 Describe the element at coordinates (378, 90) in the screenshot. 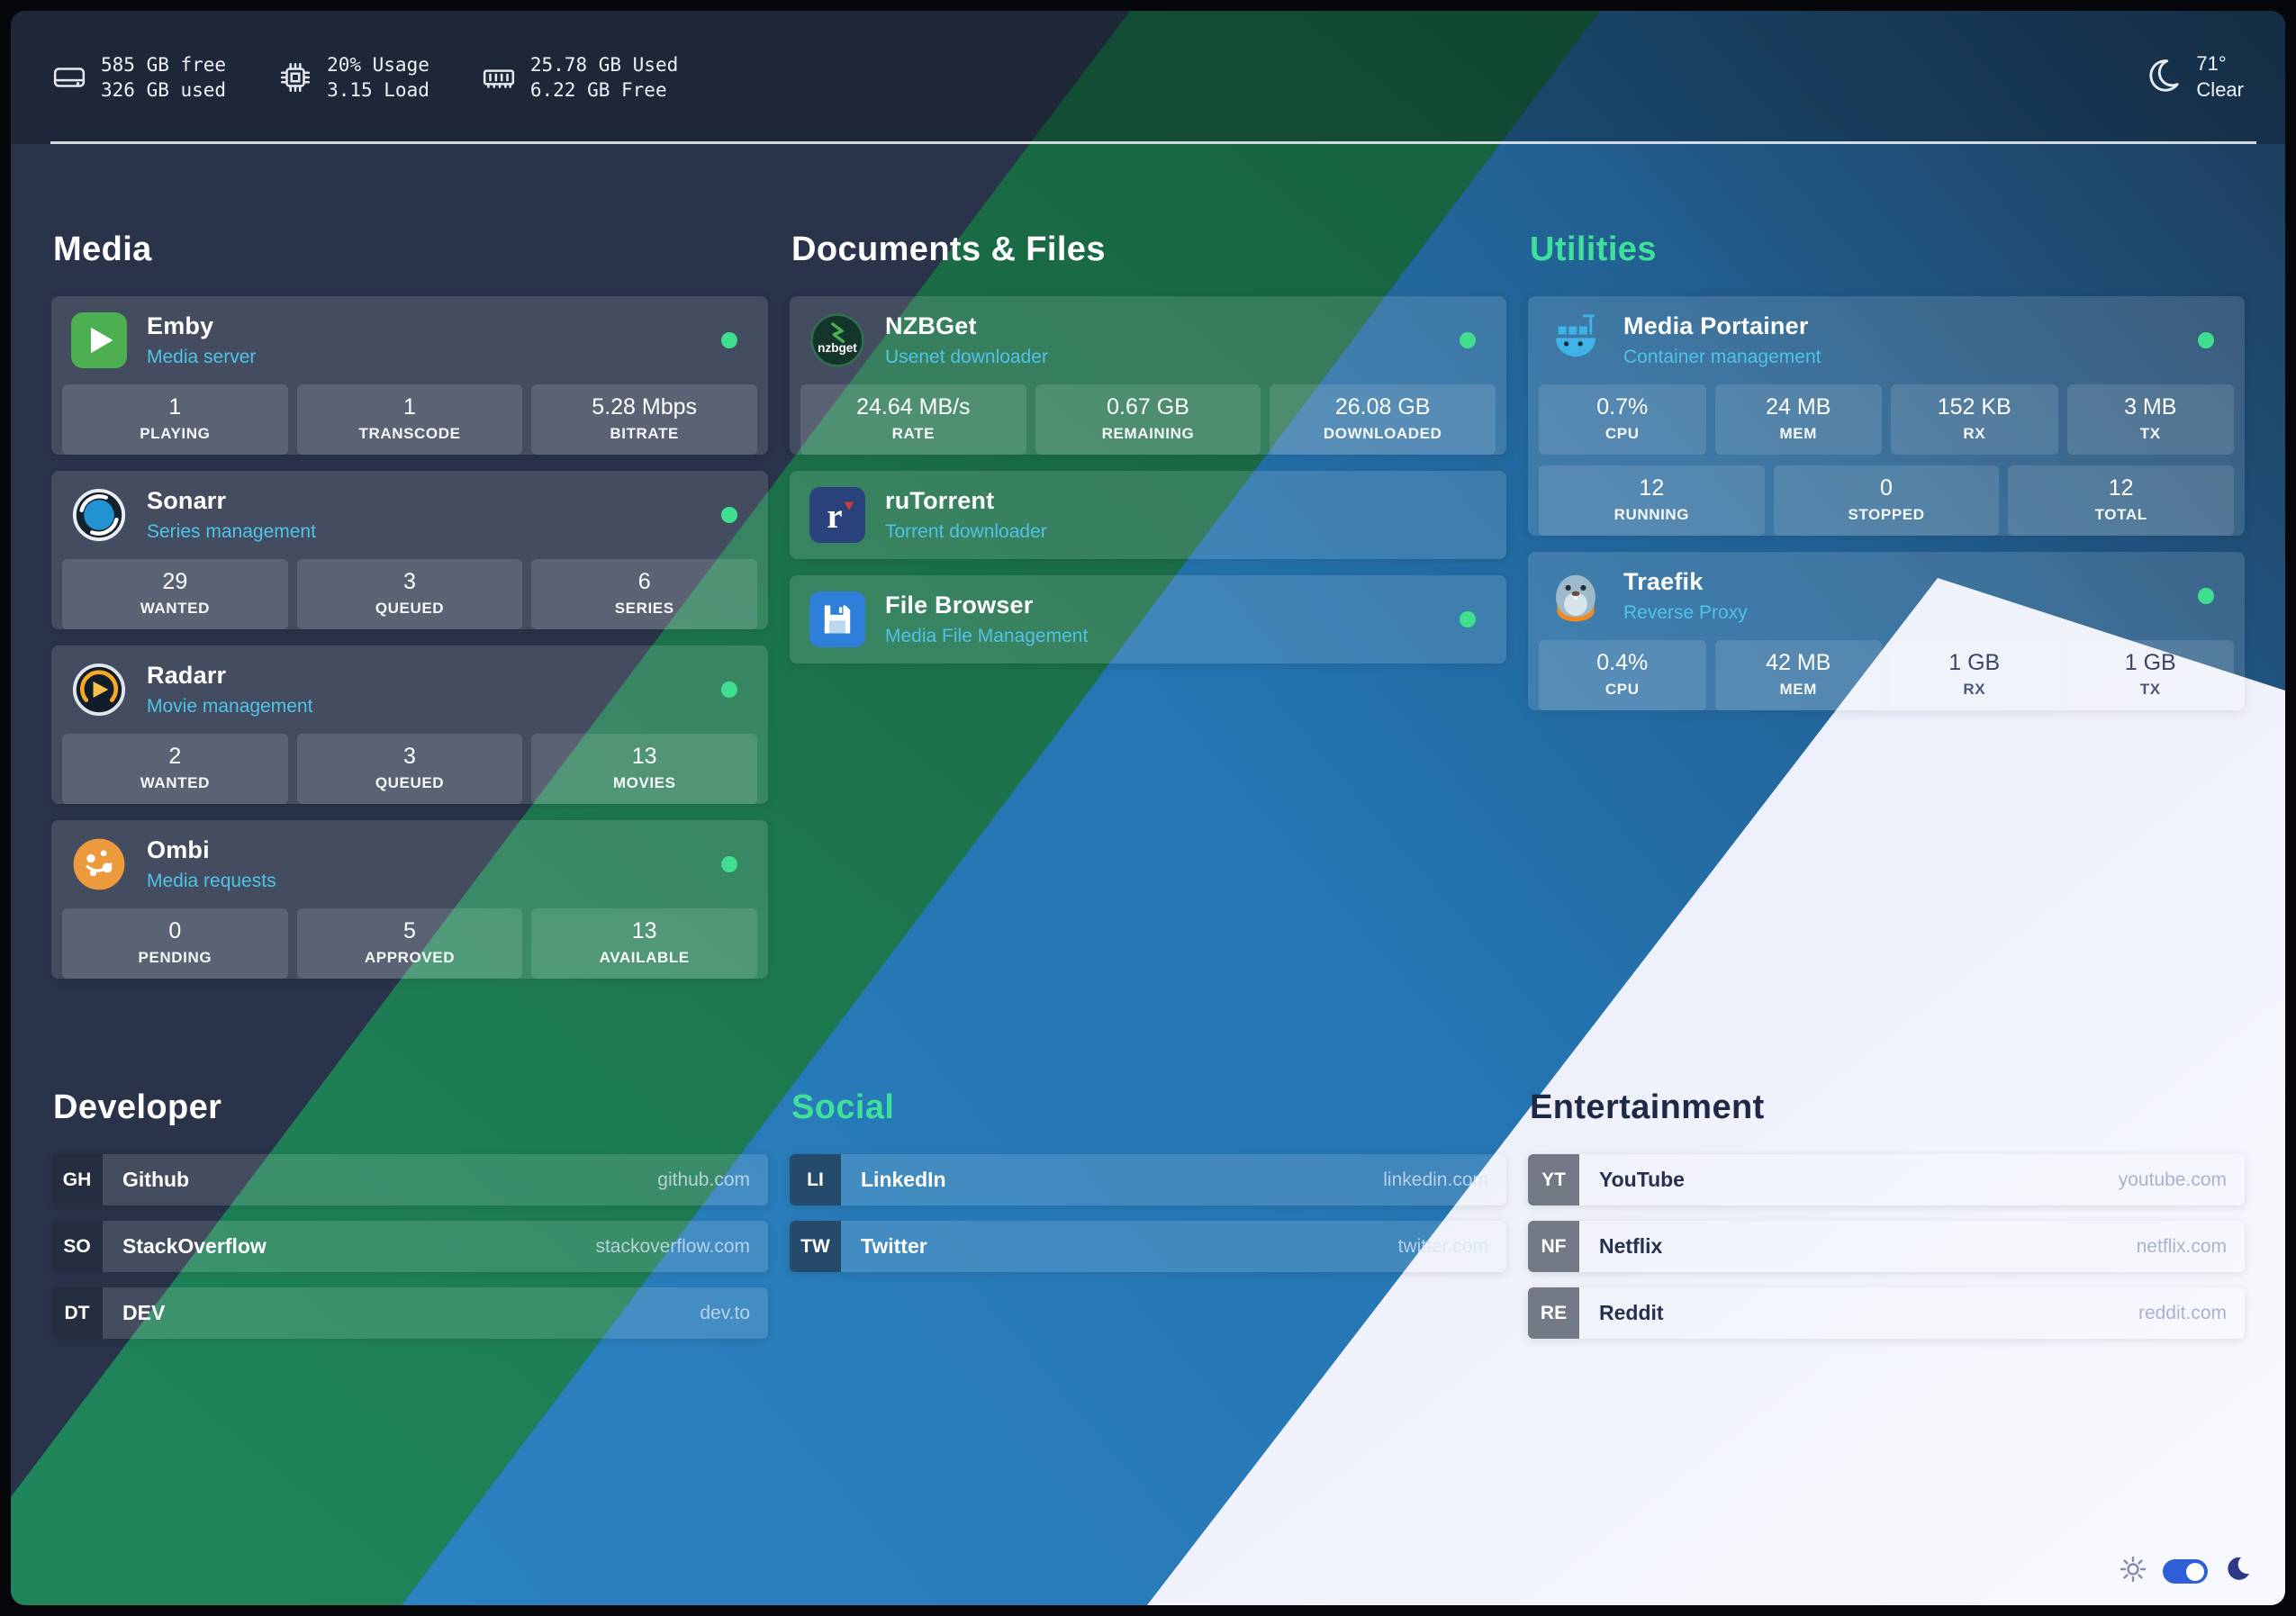

I see `cpu-load: 3.15 Load` at that location.